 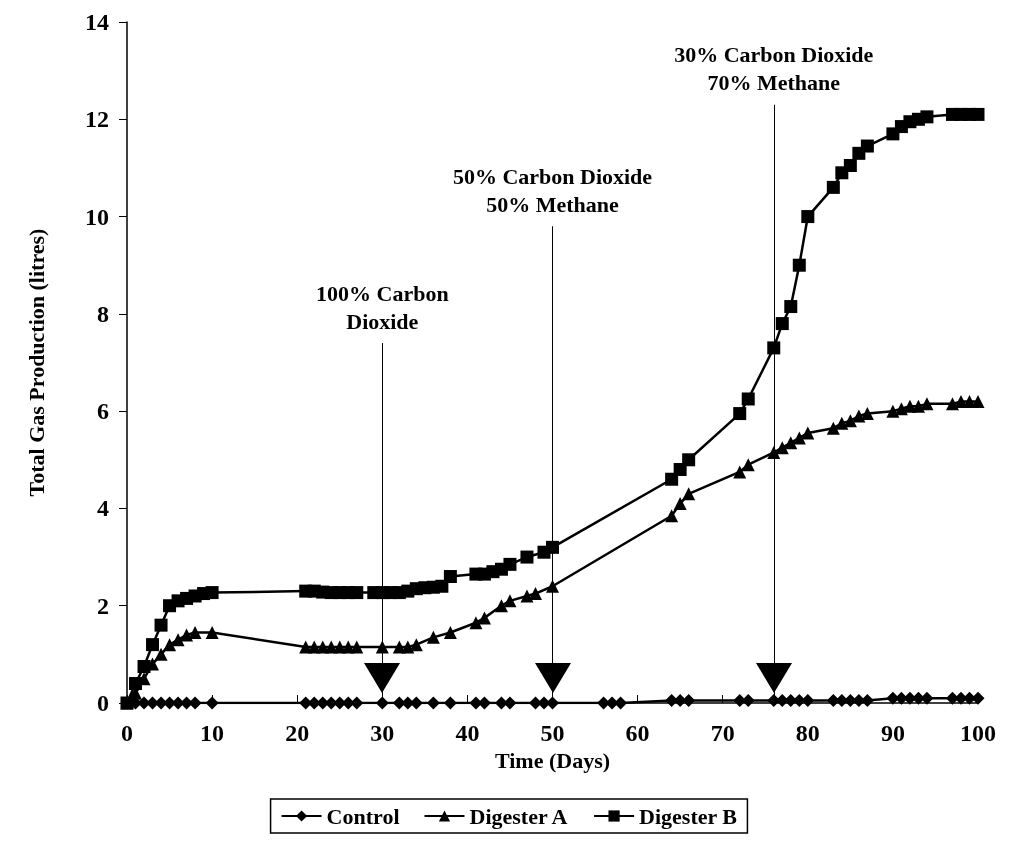 I want to click on x-tick-label: 90, so click(x=892, y=733).